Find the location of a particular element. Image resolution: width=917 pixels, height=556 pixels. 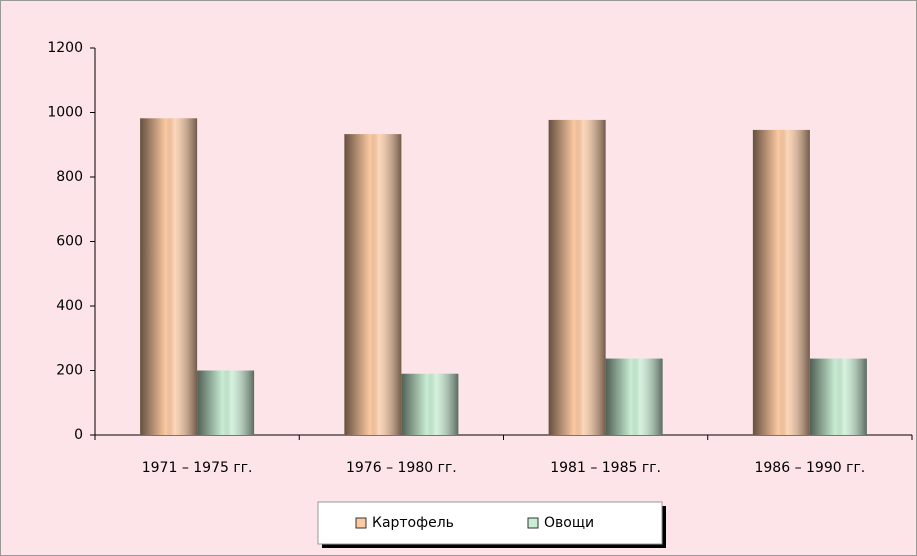

y-tick-label: 0 is located at coordinates (78, 435).